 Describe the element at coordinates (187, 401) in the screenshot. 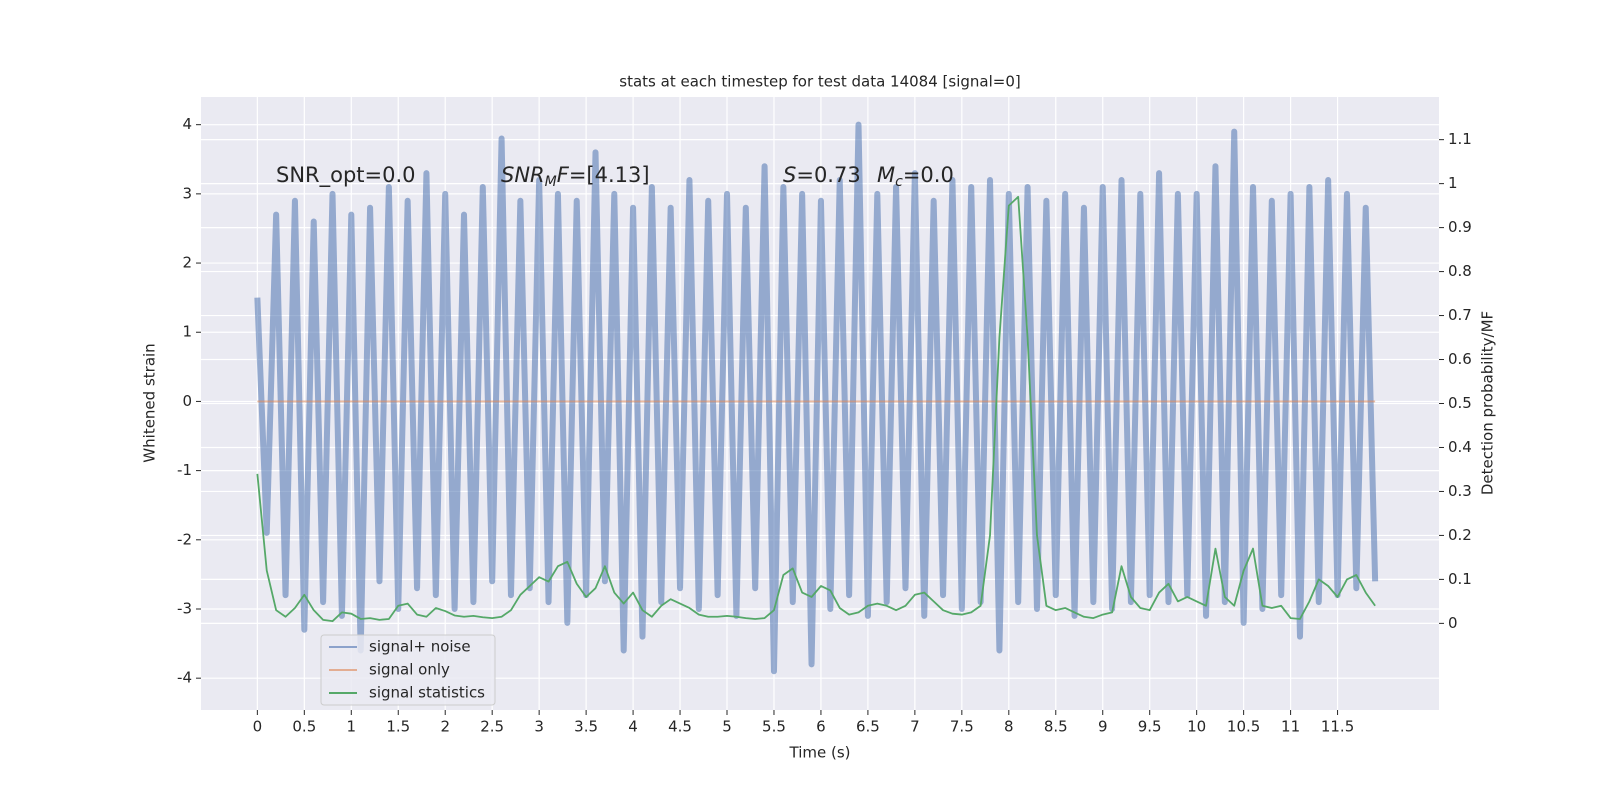

I see `y-tick-label: 0` at that location.